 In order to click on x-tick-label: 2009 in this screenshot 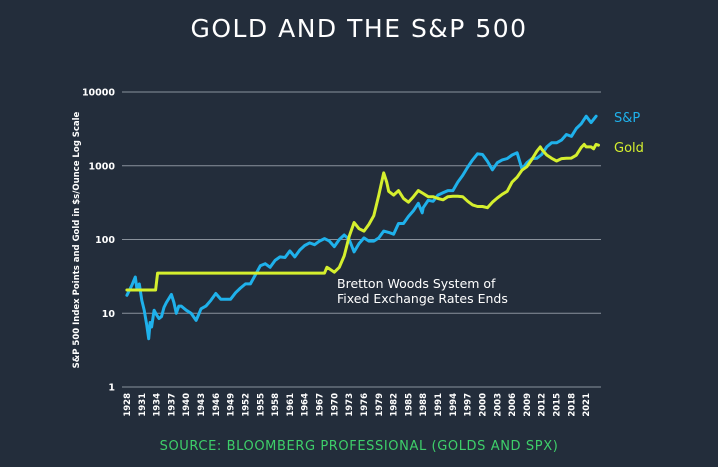, I will do `click(528, 405)`.